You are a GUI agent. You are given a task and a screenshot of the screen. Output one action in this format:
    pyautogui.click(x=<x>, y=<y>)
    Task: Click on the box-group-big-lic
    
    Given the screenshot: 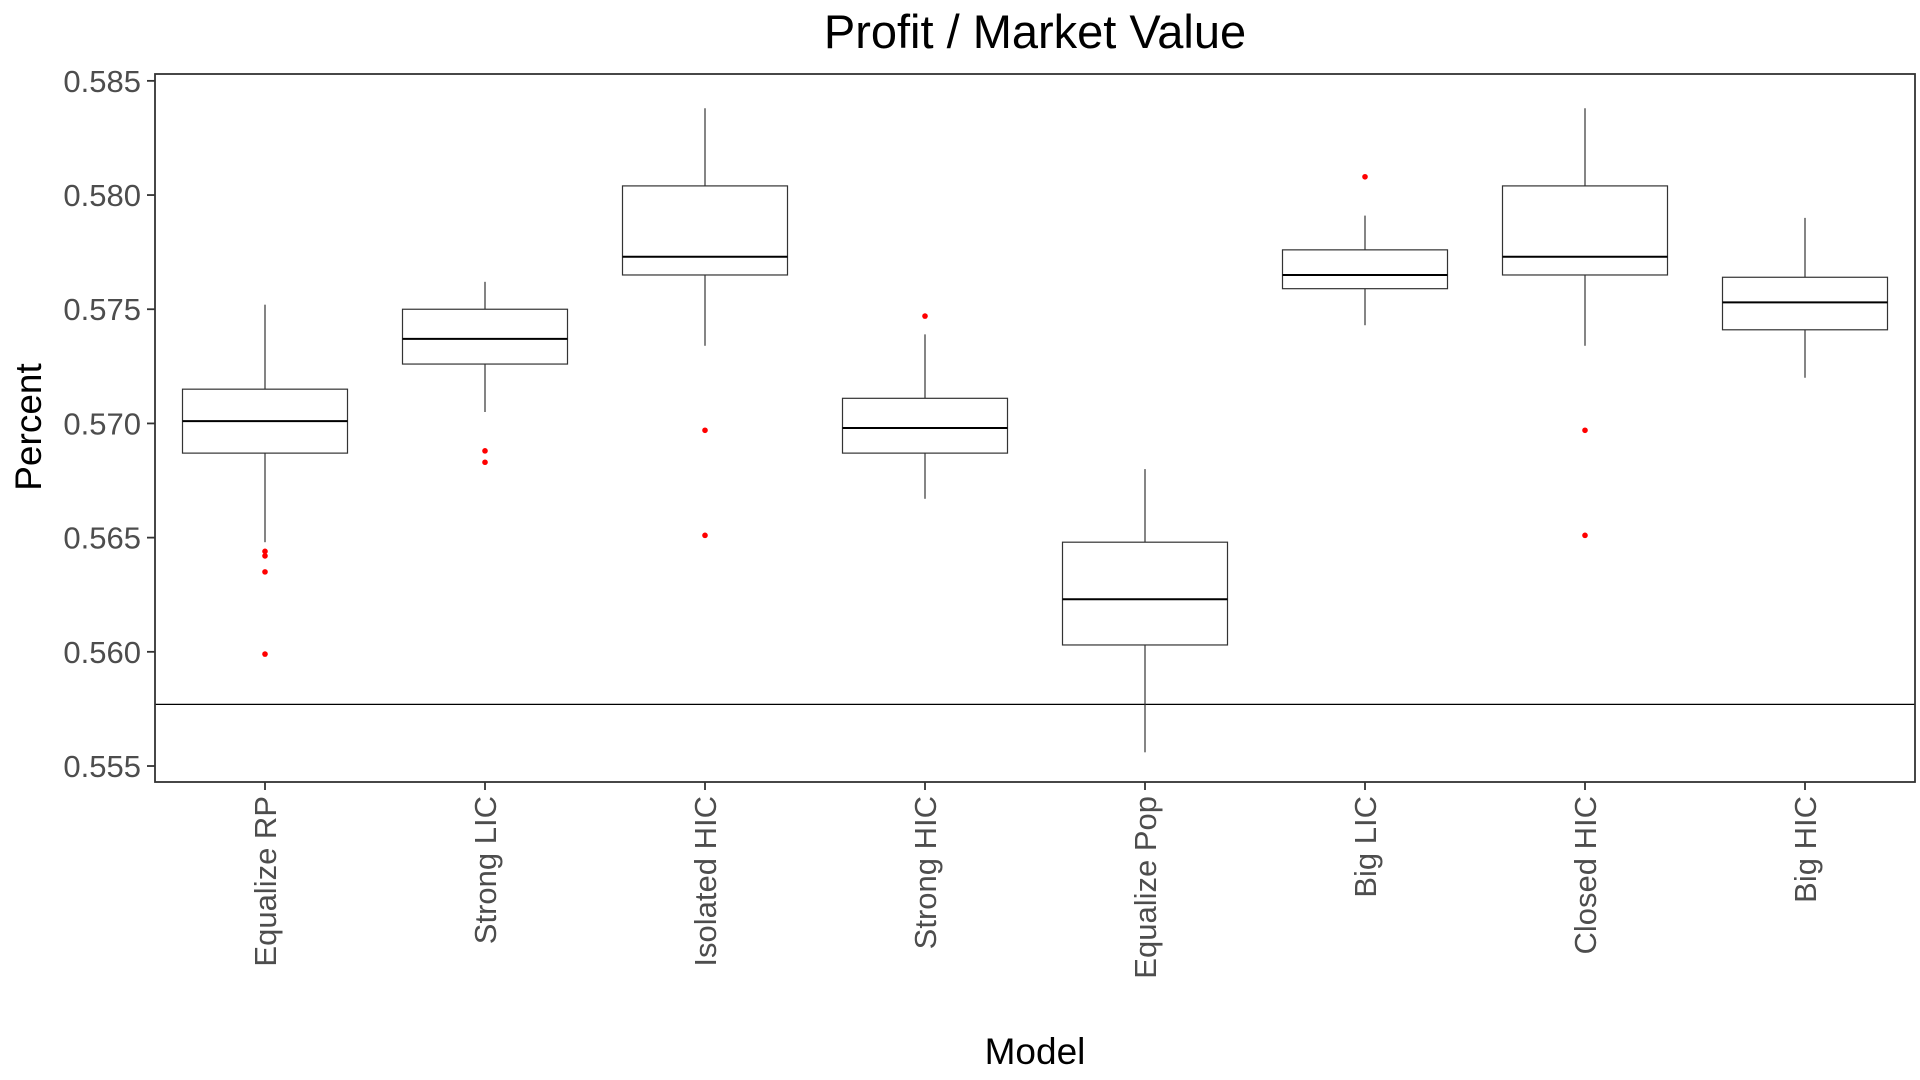 What is the action you would take?
    pyautogui.click(x=1365, y=249)
    